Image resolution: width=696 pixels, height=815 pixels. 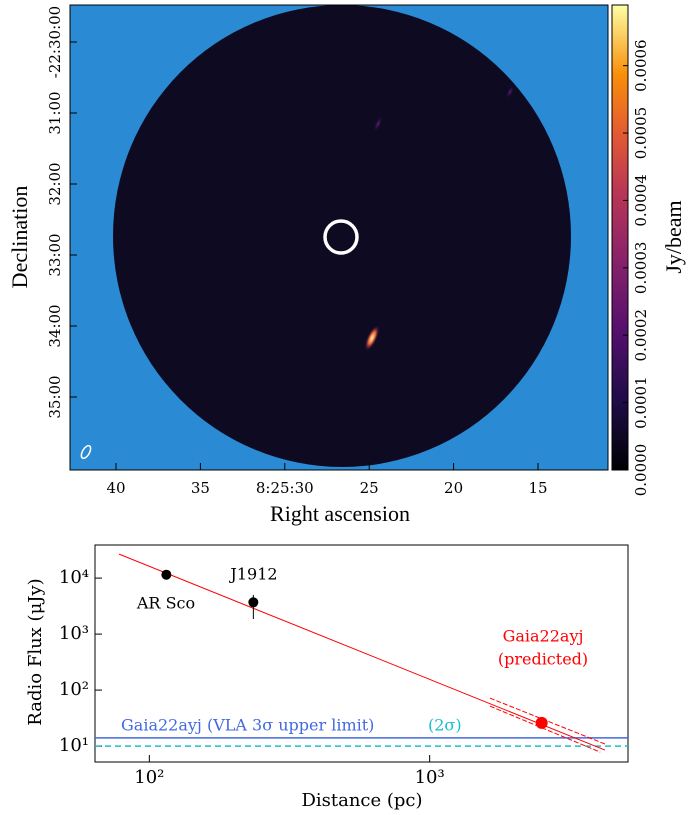 What do you see at coordinates (165, 603) in the screenshot?
I see `annotation: AR Sco` at bounding box center [165, 603].